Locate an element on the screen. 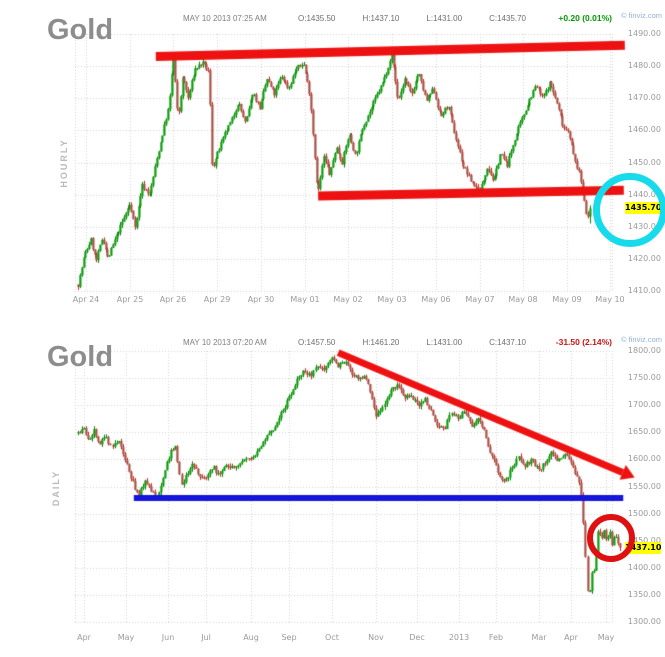 The height and width of the screenshot is (657, 665). header-datetime: MAY 10 2013 07:20 AM is located at coordinates (225, 342).